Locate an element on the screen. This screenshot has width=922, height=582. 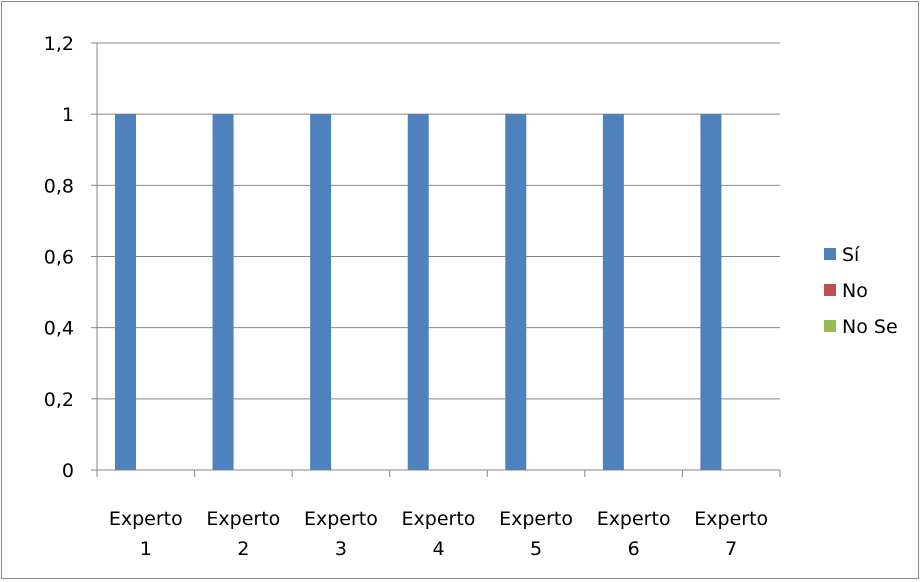
y-tick-label: 1,2 is located at coordinates (59, 44).